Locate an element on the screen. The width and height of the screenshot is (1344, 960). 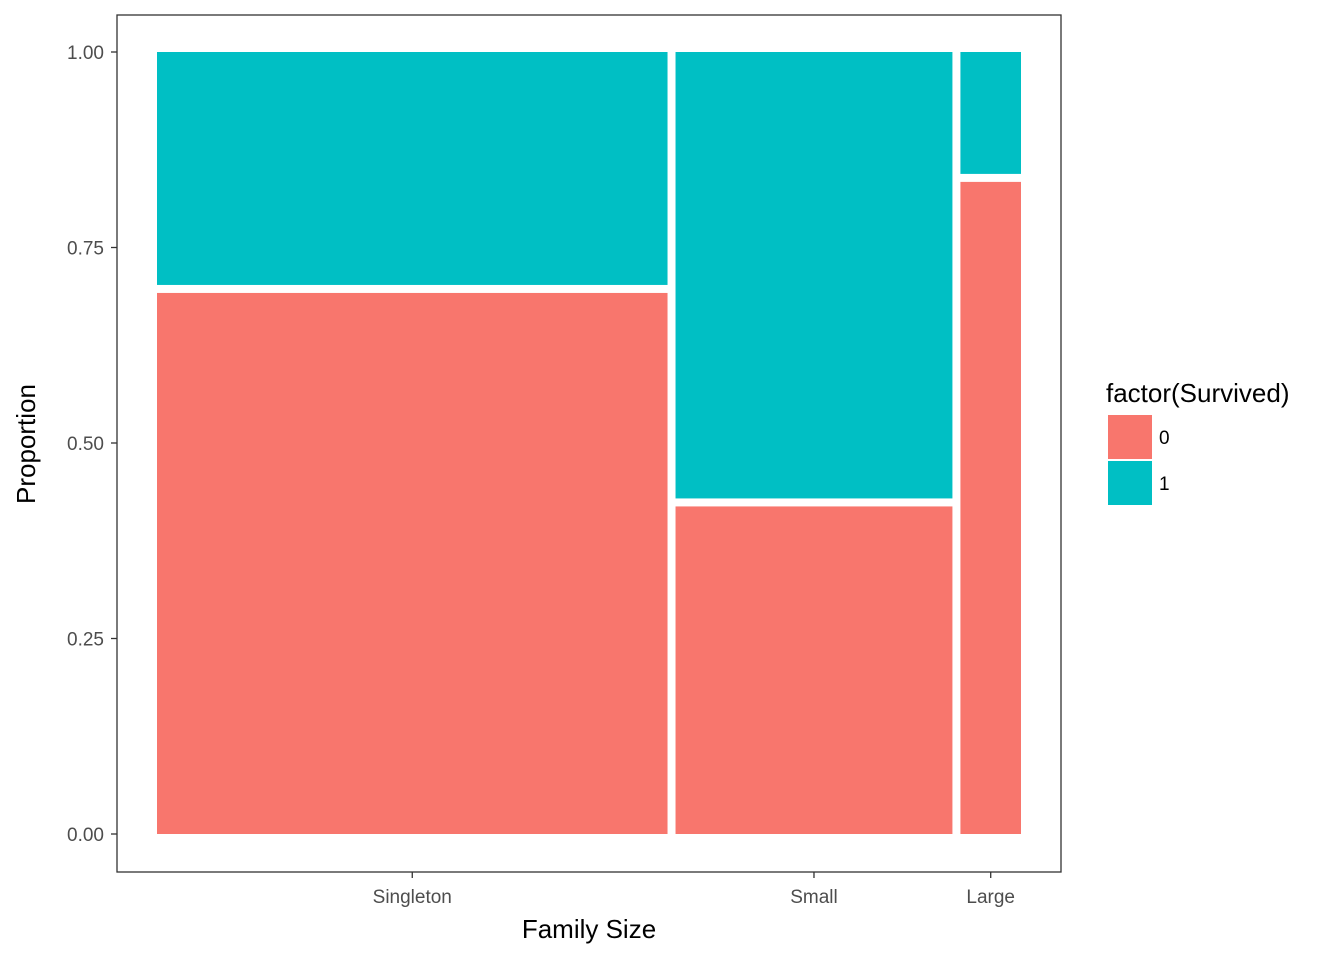
legend-label-1: 1 is located at coordinates (1164, 484).